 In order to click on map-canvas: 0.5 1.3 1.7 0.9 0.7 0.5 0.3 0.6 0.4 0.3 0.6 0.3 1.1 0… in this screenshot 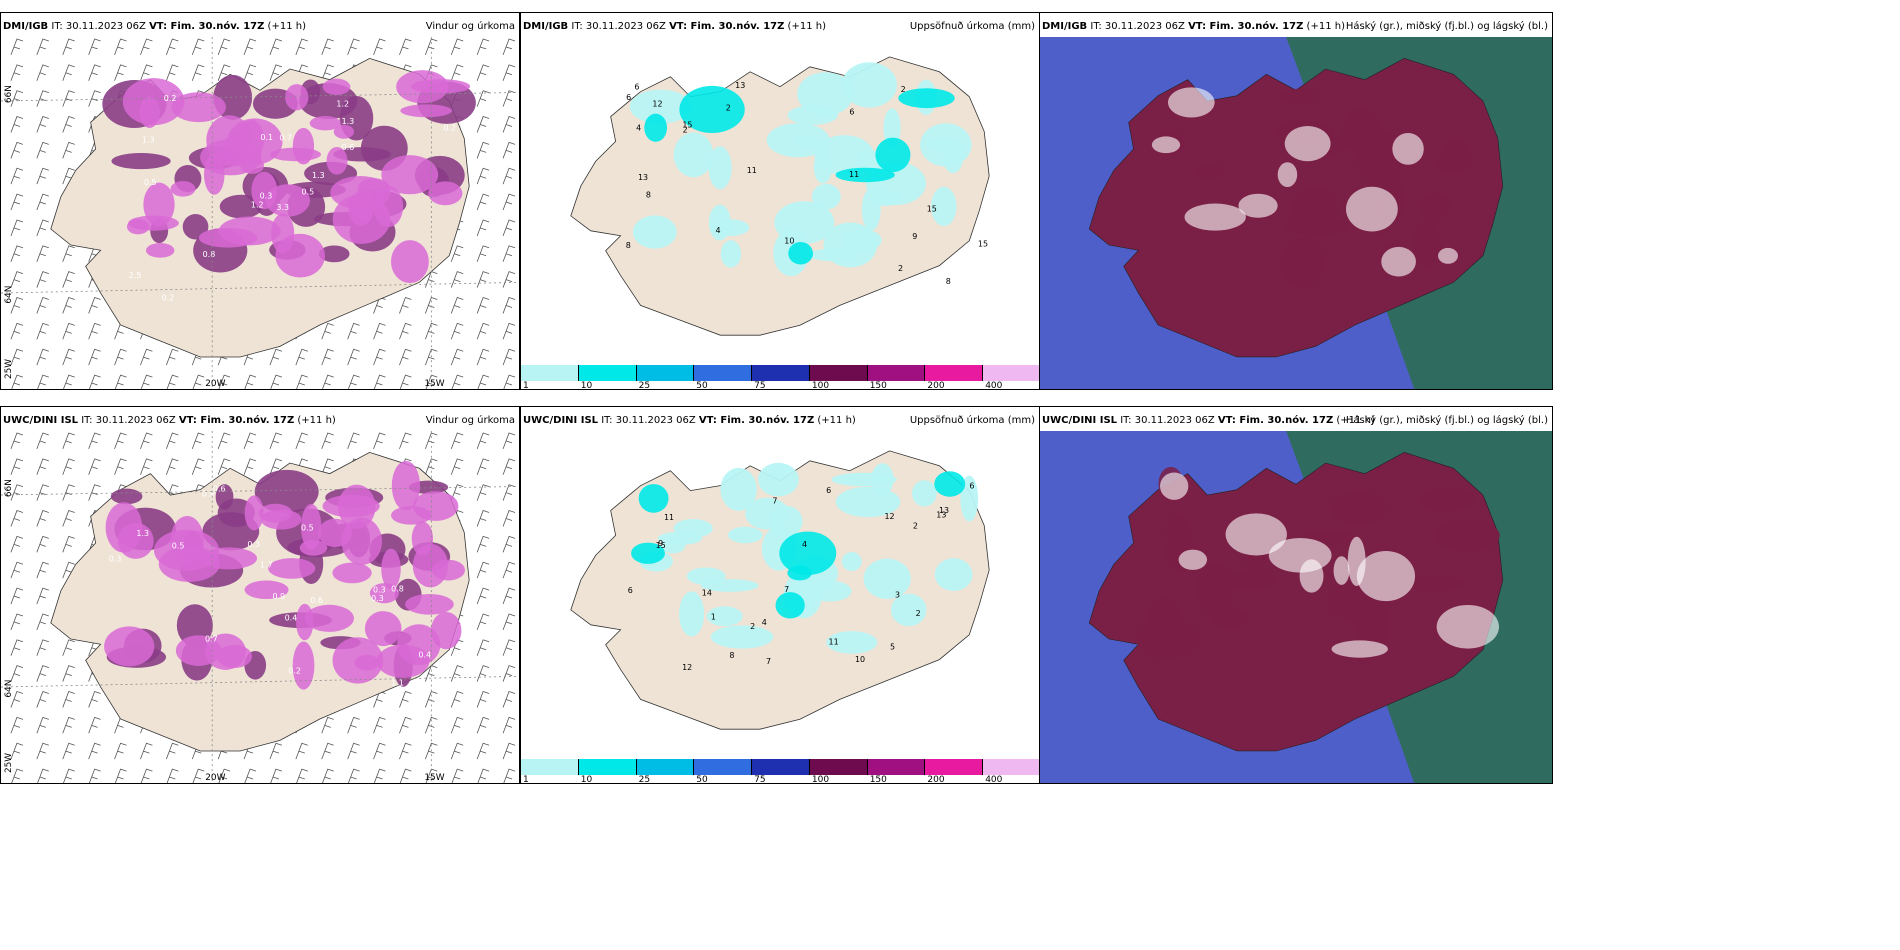, I will do `click(260, 607)`.